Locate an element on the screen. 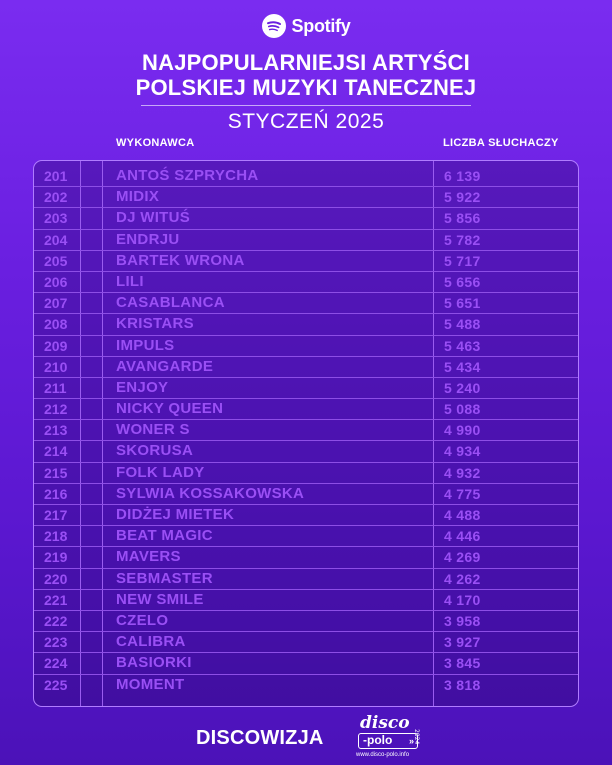 Image resolution: width=612 pixels, height=765 pixels. rank-cell: 219 is located at coordinates (56, 557).